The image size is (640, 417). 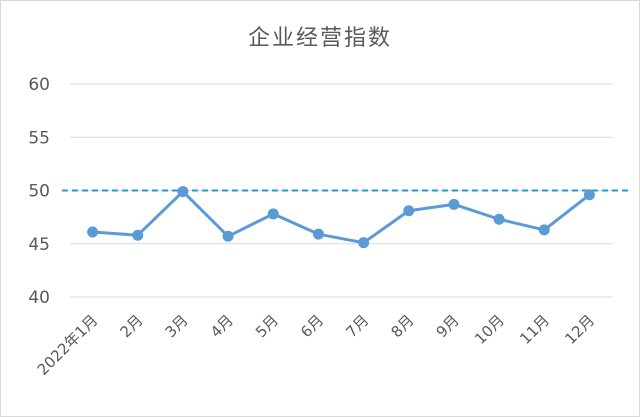 I want to click on x-axis: 2022年1月 2月 3月 4月 5月 6月 7月 8月 9月 10月 11月 12月, so click(x=316, y=345).